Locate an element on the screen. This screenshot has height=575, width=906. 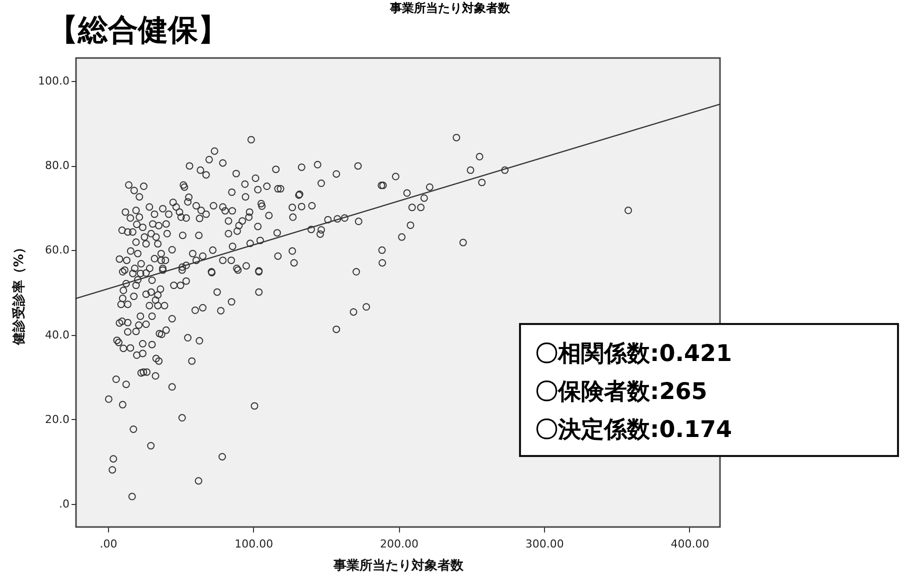
x-tick-label: 400.00 is located at coordinates (690, 544).